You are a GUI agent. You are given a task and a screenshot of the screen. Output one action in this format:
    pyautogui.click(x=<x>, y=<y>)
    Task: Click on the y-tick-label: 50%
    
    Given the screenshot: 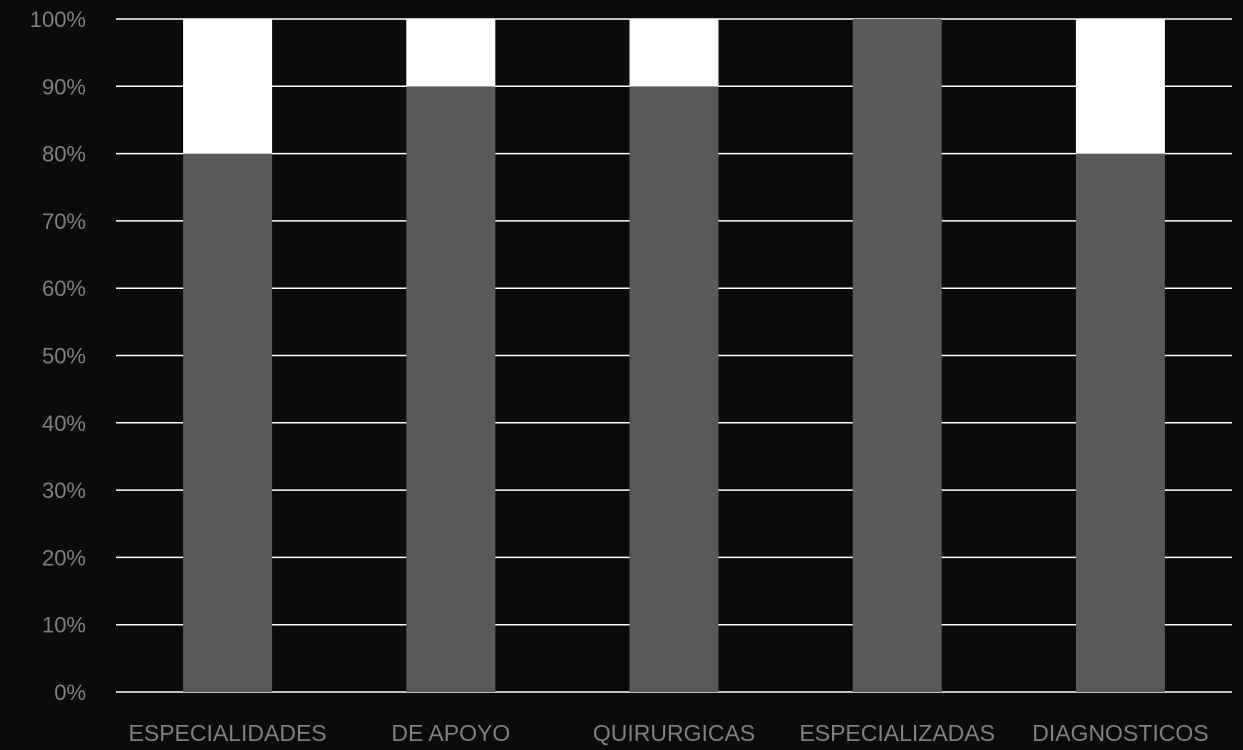 What is the action you would take?
    pyautogui.click(x=64, y=356)
    